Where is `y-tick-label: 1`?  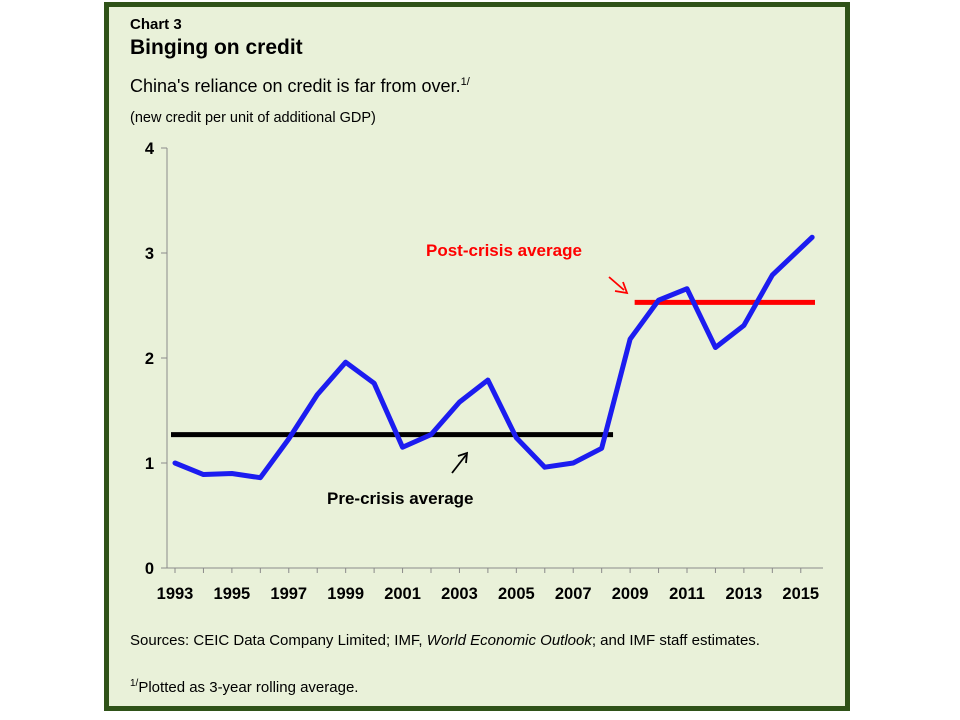 y-tick-label: 1 is located at coordinates (149, 464).